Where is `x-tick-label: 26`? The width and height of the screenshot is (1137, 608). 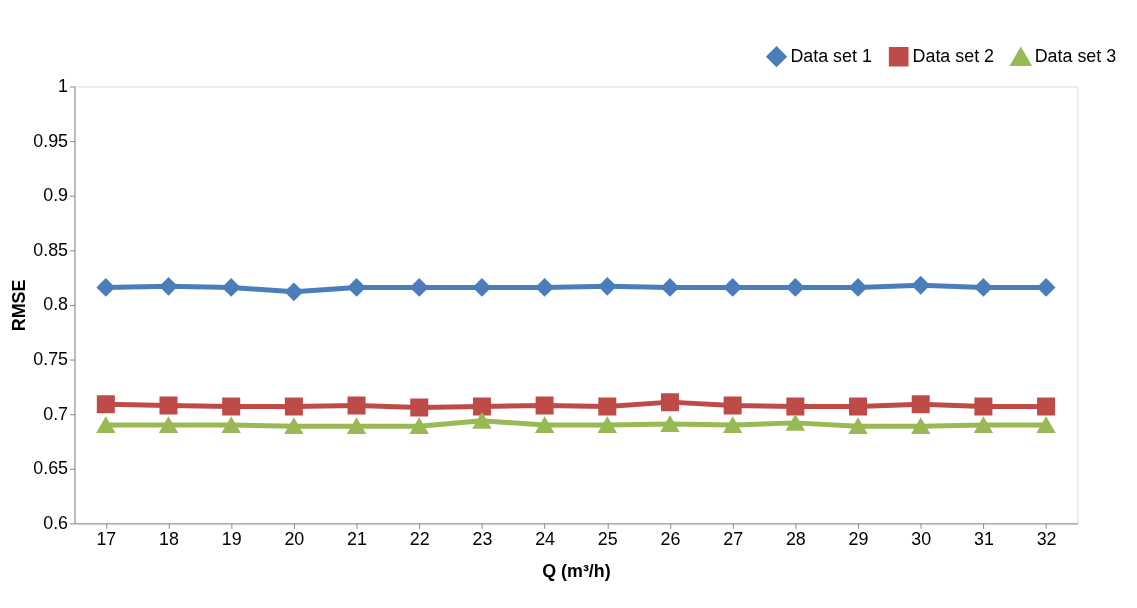 x-tick-label: 26 is located at coordinates (670, 538).